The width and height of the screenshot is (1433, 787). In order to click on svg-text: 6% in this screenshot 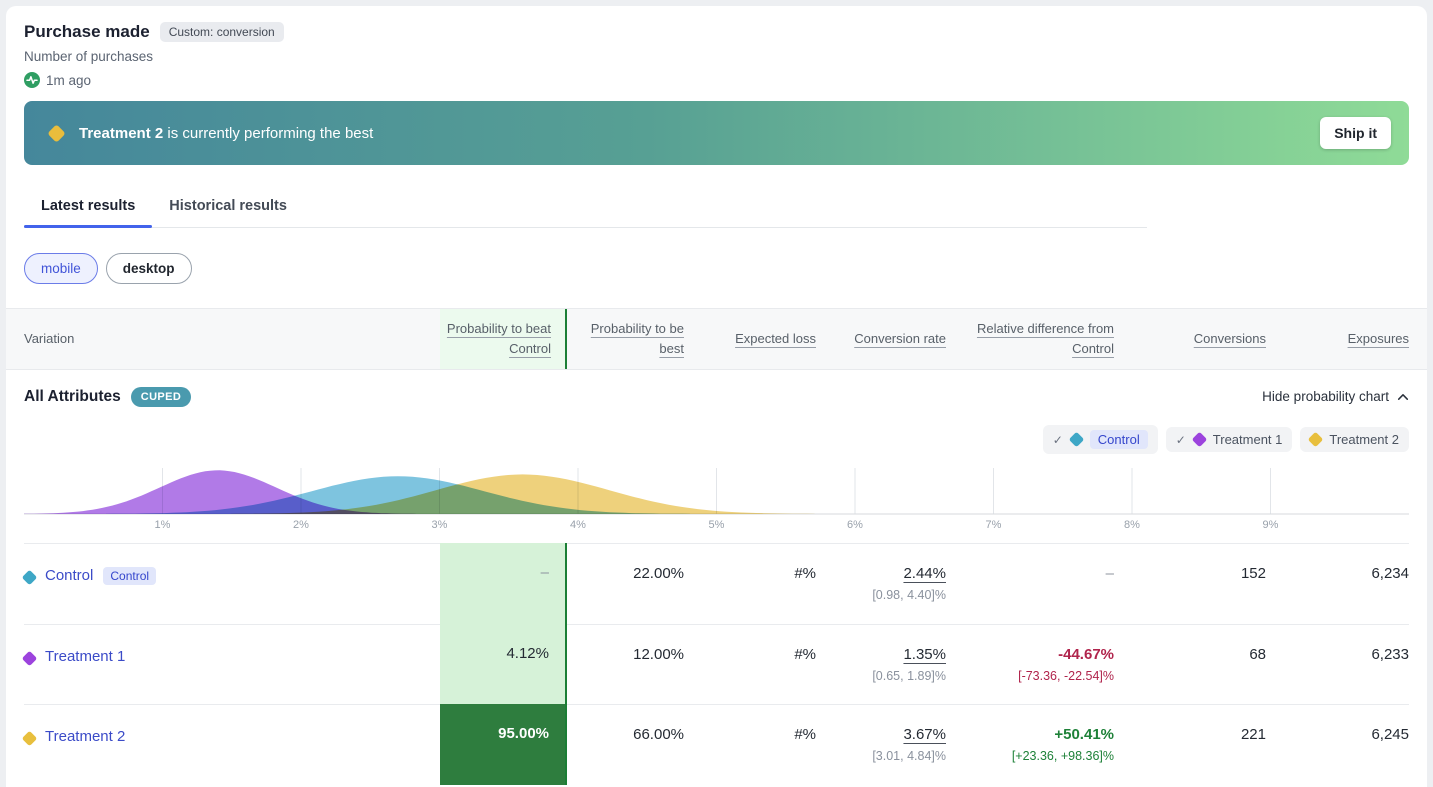, I will do `click(855, 525)`.